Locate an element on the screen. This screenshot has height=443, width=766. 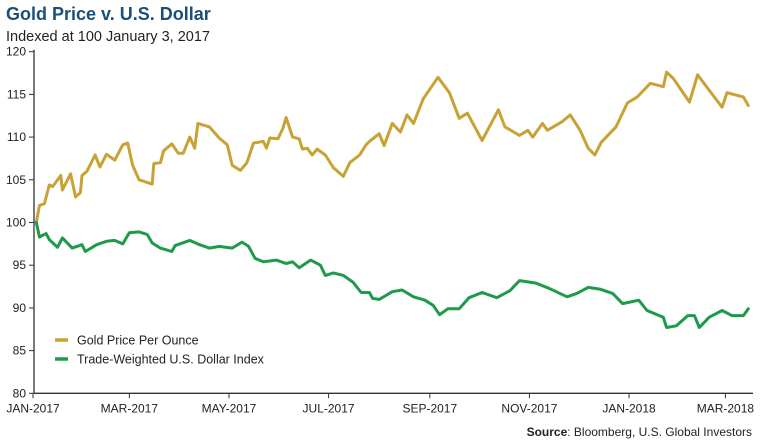
source-label: Source is located at coordinates (547, 432).